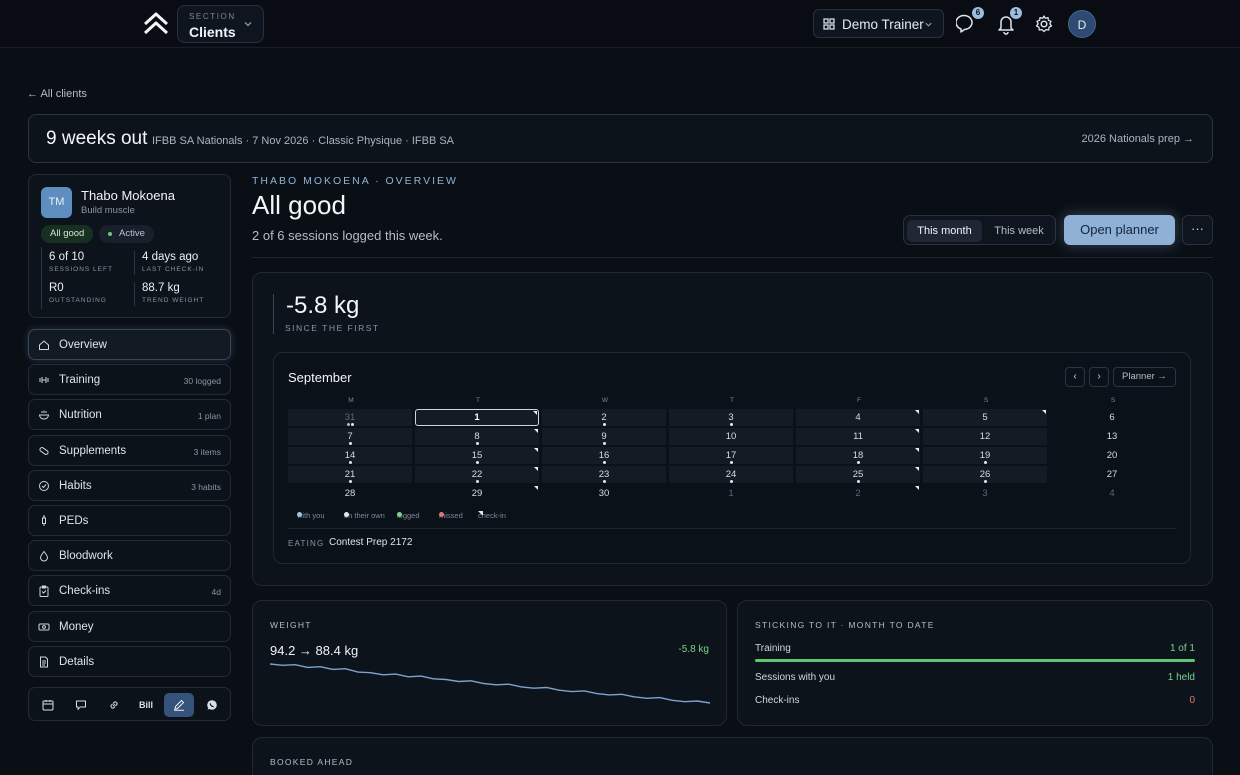  What do you see at coordinates (1137, 139) in the screenshot?
I see `prep-link: 2026 Nationals prep →` at bounding box center [1137, 139].